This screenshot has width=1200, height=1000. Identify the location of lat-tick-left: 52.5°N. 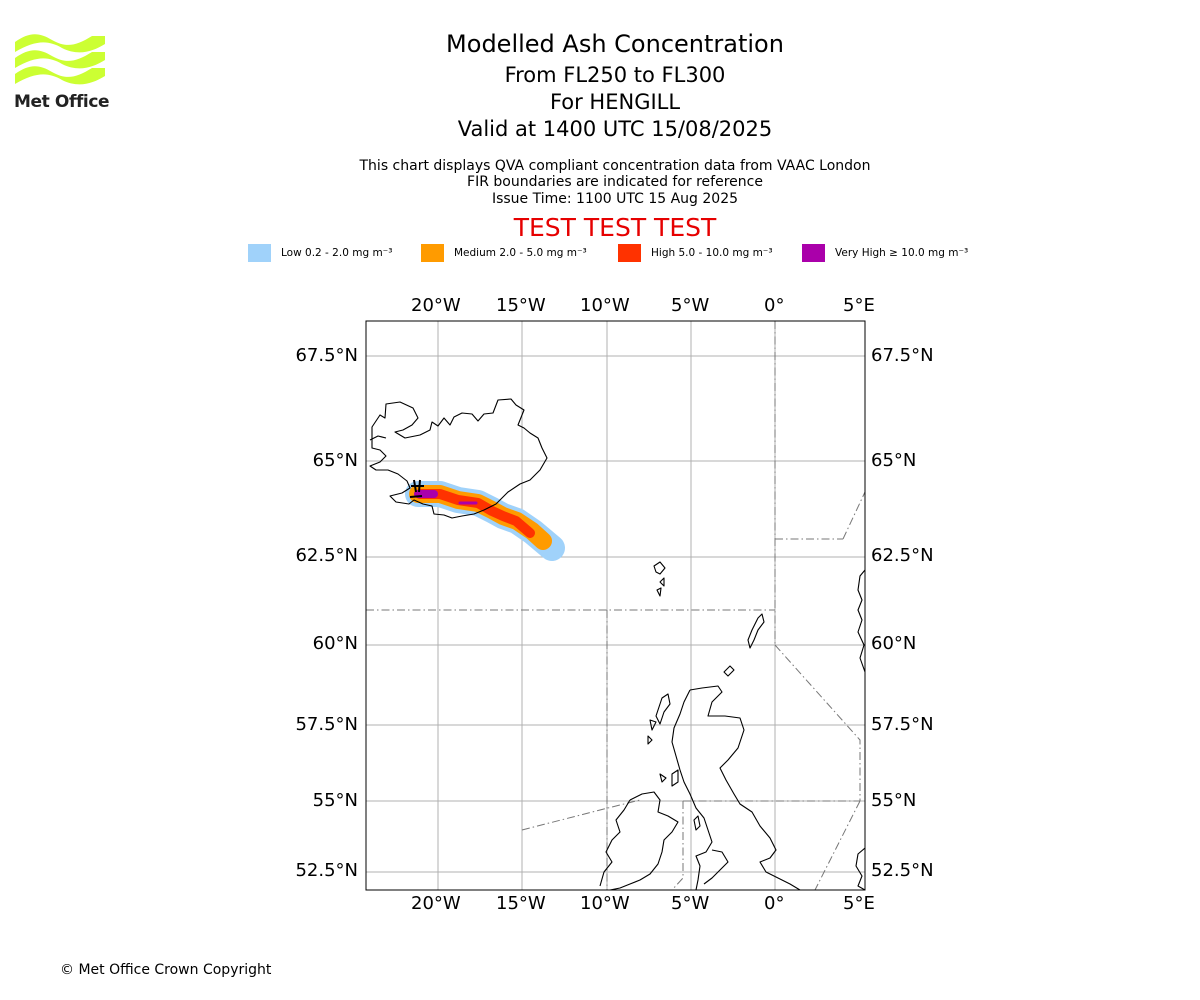
(326, 870).